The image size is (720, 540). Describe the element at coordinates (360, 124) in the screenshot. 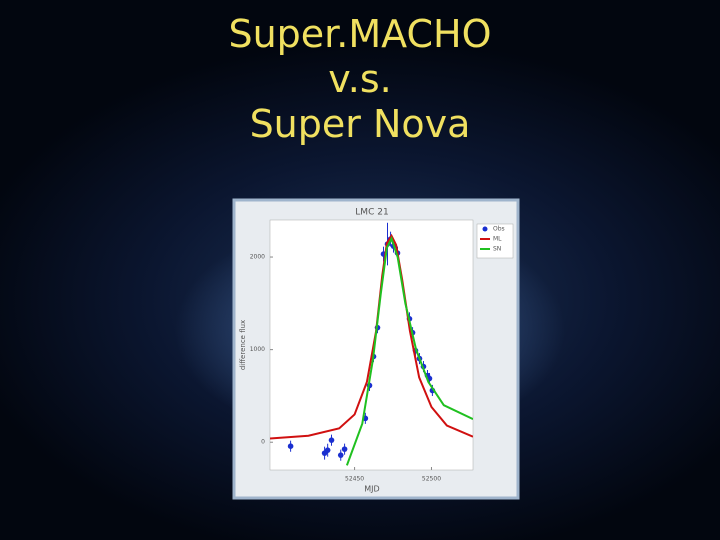

I see `slide-title-line: Super Nova` at that location.